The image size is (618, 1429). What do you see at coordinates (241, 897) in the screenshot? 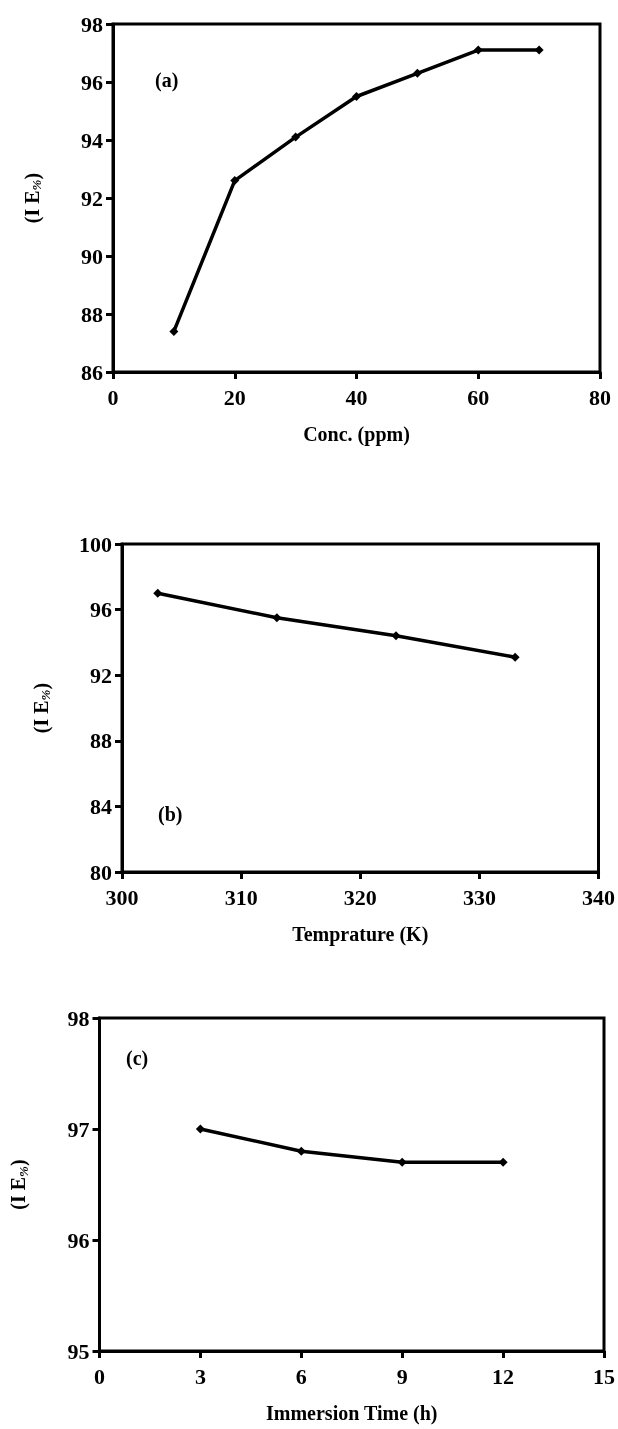
I see `x-tick-label: 310` at bounding box center [241, 897].